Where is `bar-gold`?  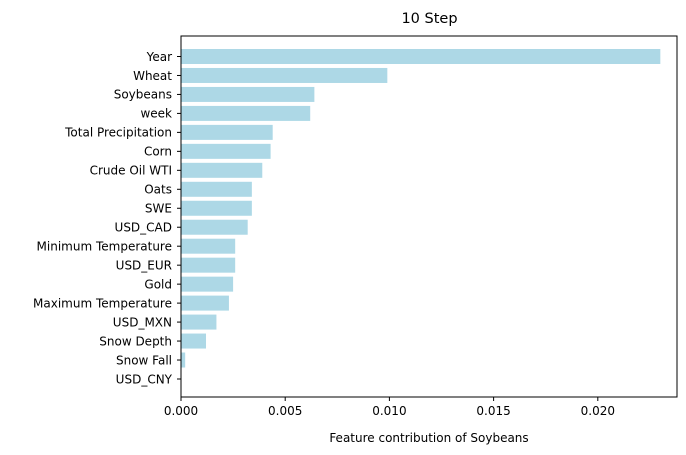
bar-gold is located at coordinates (207, 284).